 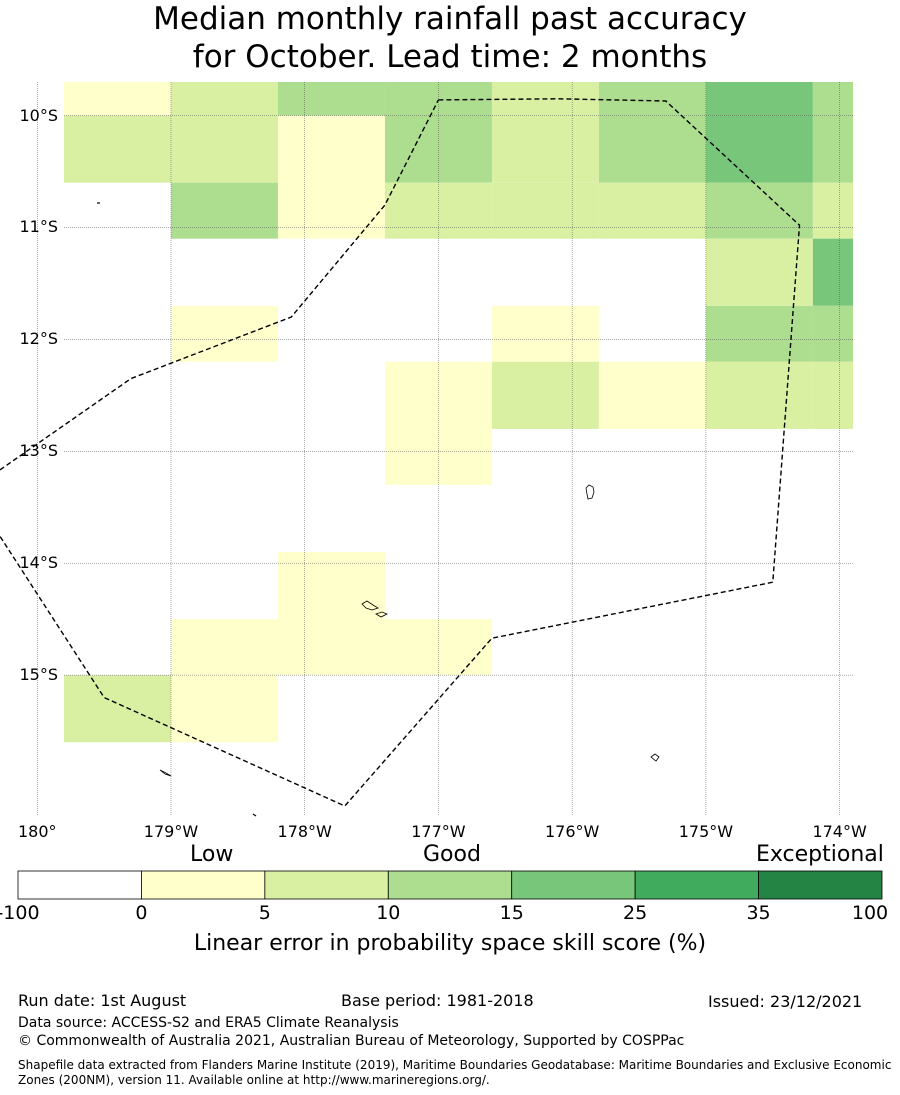 I want to click on title-line-1: Median monthly rainfall past accuracy, so click(x=450, y=19).